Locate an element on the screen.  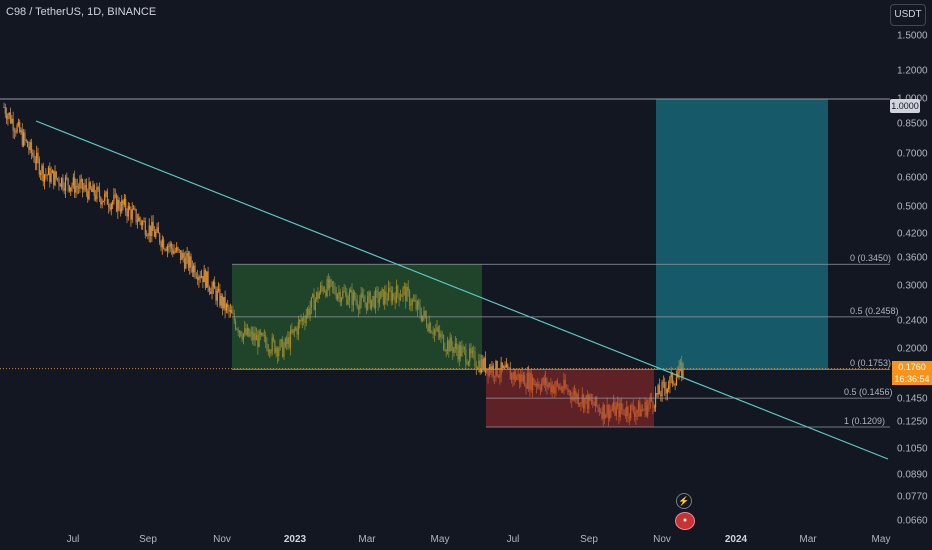
time-tick: Sep is located at coordinates (589, 539).